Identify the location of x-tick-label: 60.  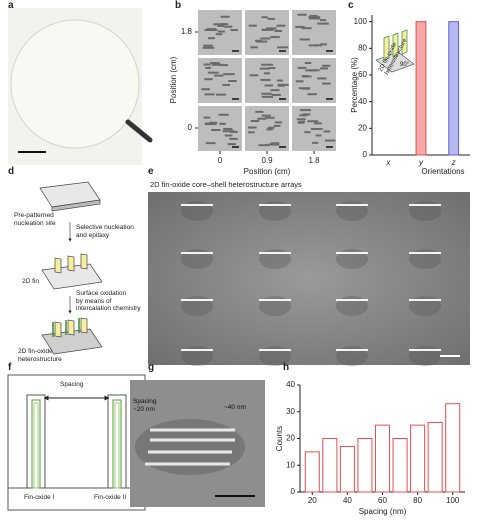
(382, 500).